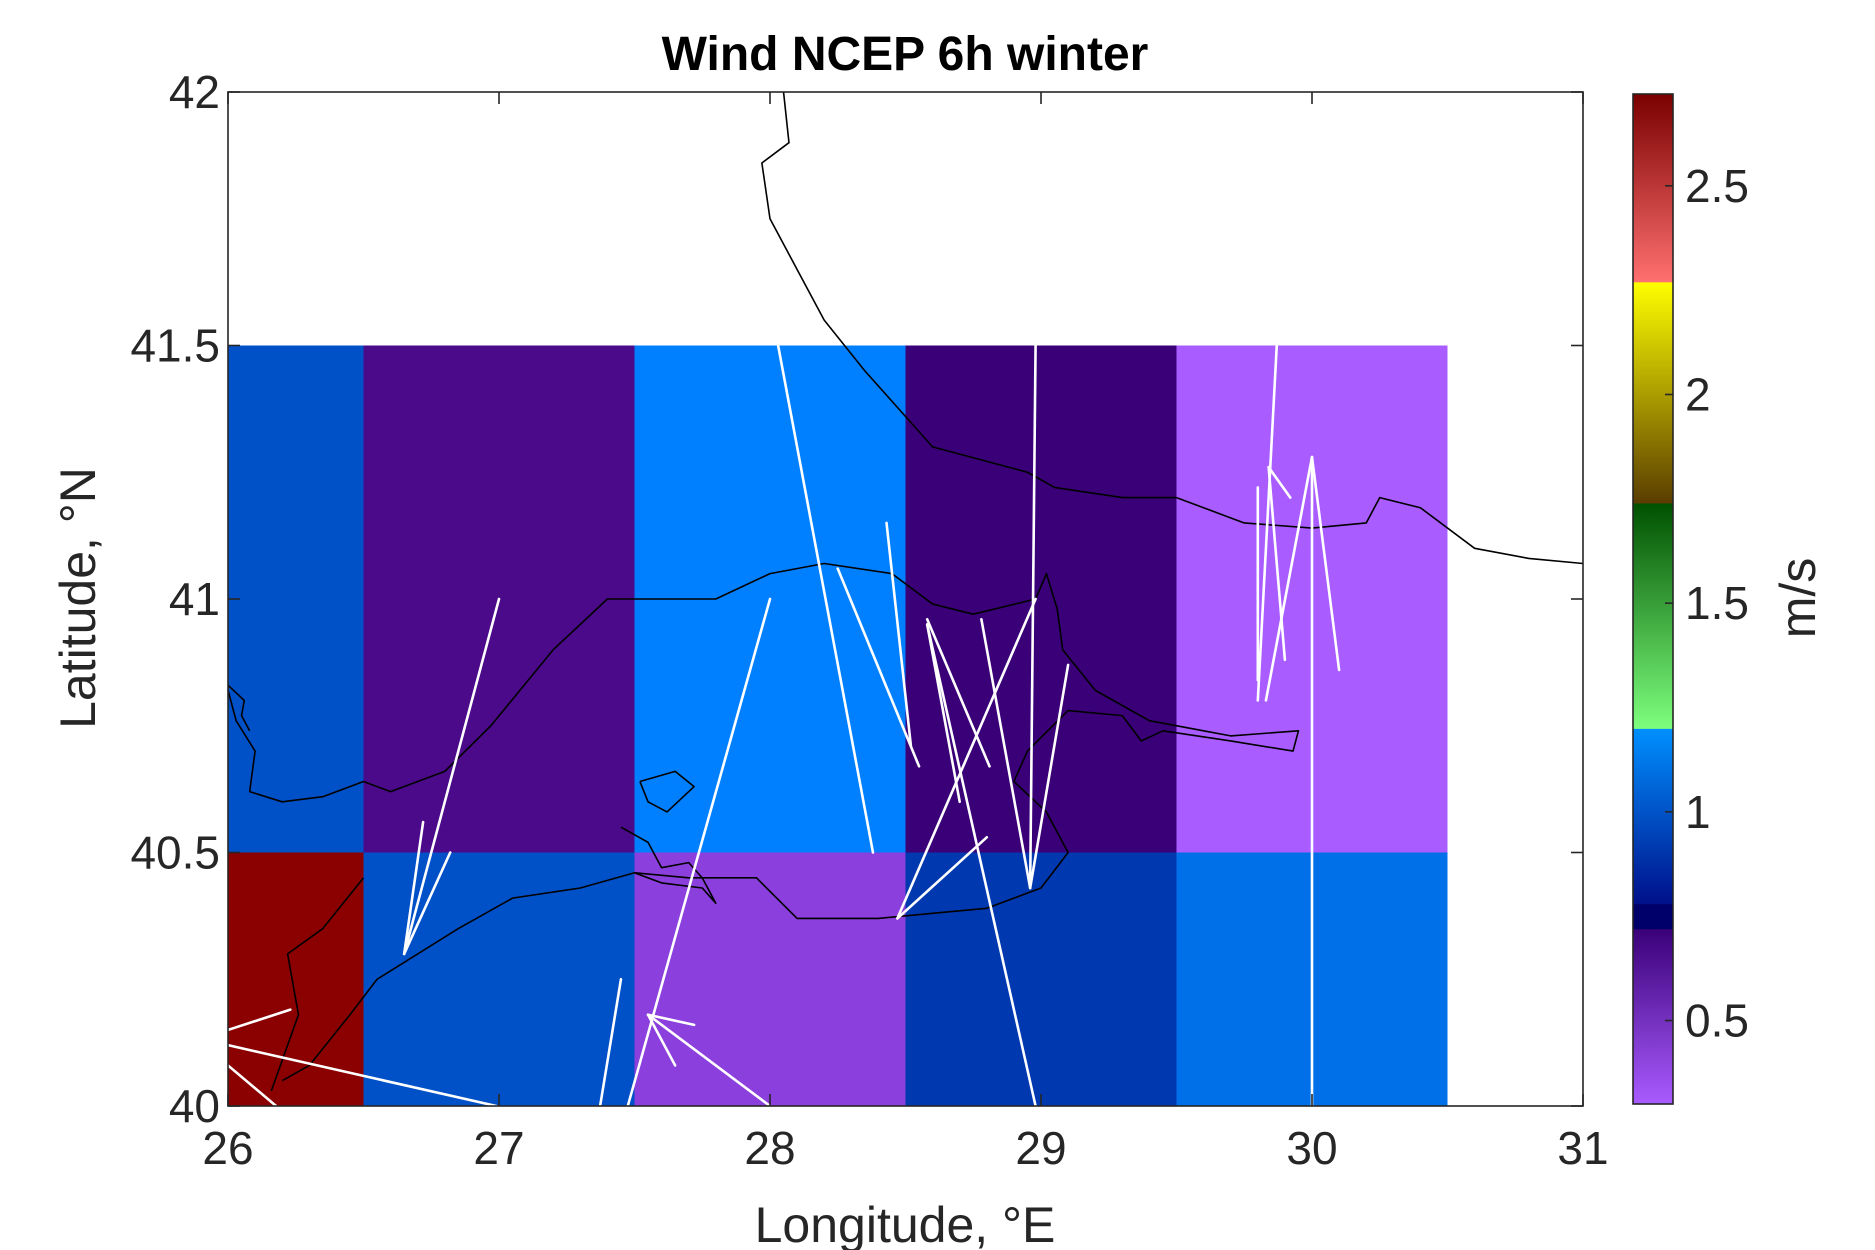 The height and width of the screenshot is (1250, 1875). I want to click on x-tick-label: 31, so click(1582, 1148).